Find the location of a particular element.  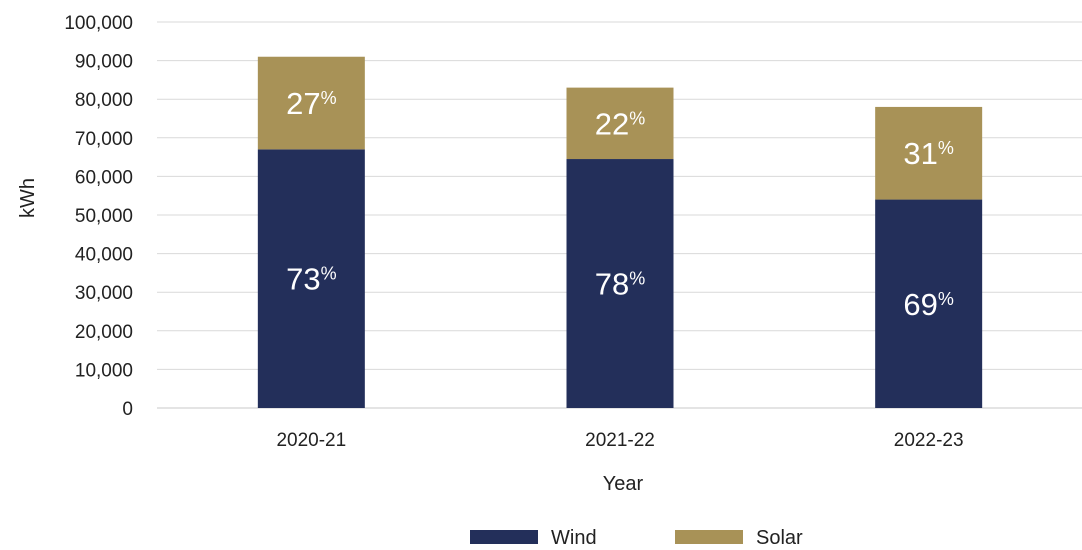

y-tick-label: 10,000 is located at coordinates (104, 370).